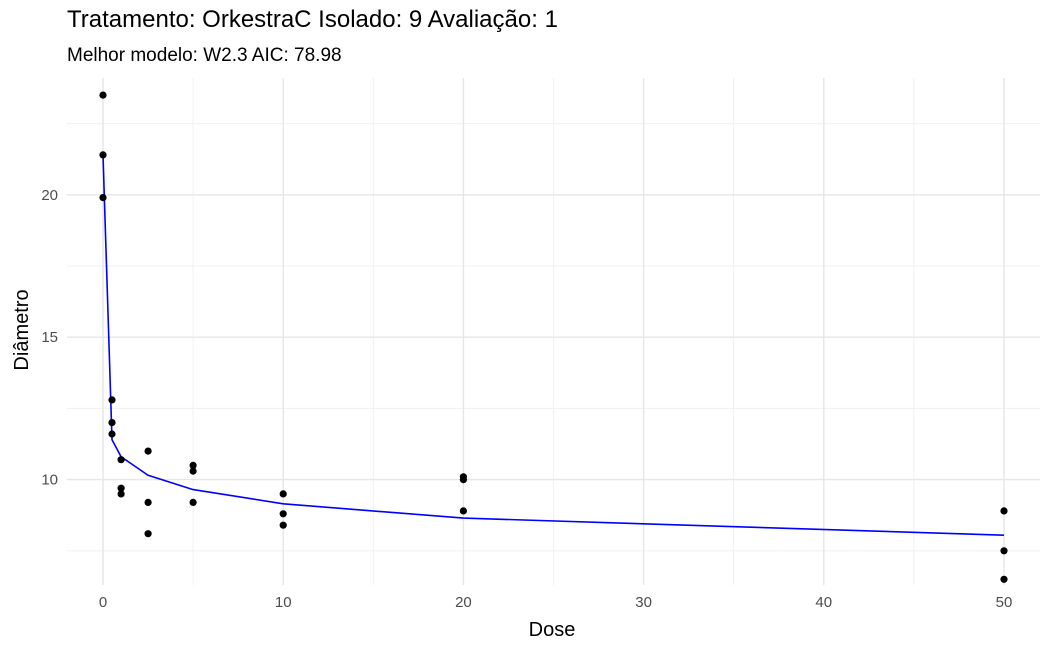 This screenshot has height=648, width=1050. I want to click on y-tick-label: 15, so click(49, 337).